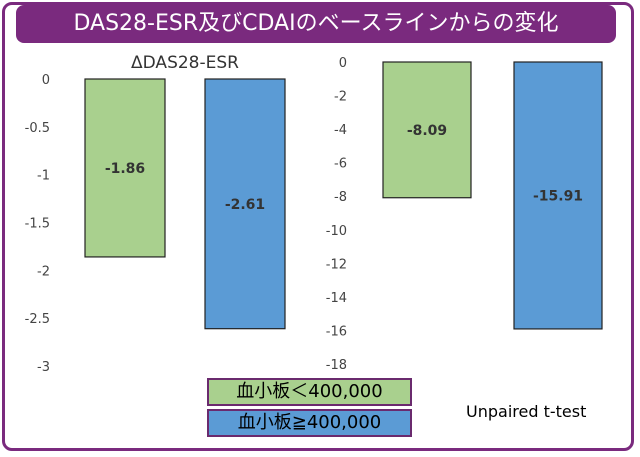 This screenshot has width=640, height=457. I want to click on chart-1-ytick-label: -2, so click(340, 97).